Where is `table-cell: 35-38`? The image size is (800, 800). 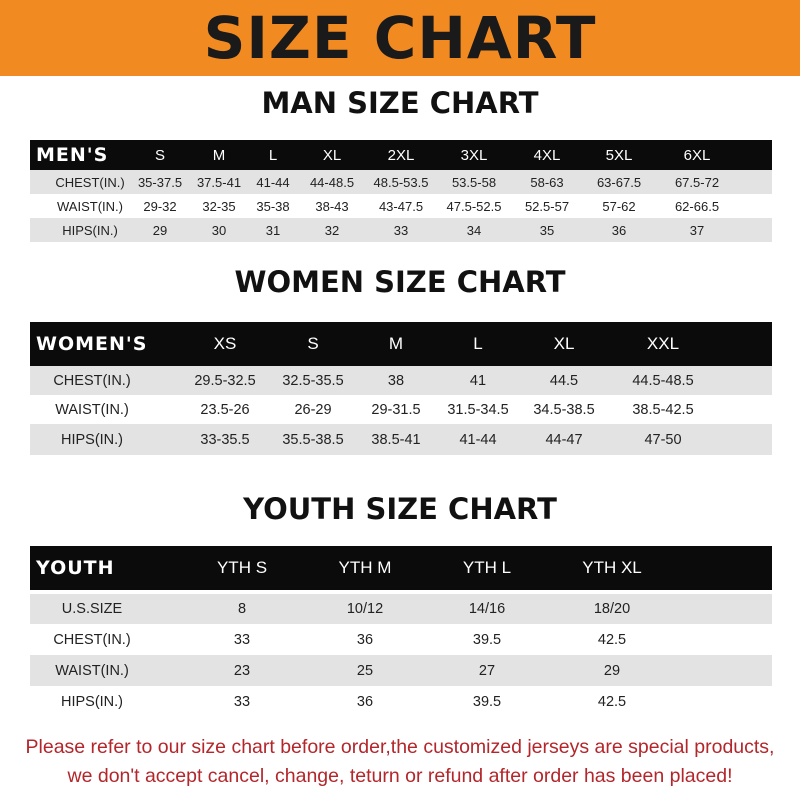 table-cell: 35-38 is located at coordinates (273, 206).